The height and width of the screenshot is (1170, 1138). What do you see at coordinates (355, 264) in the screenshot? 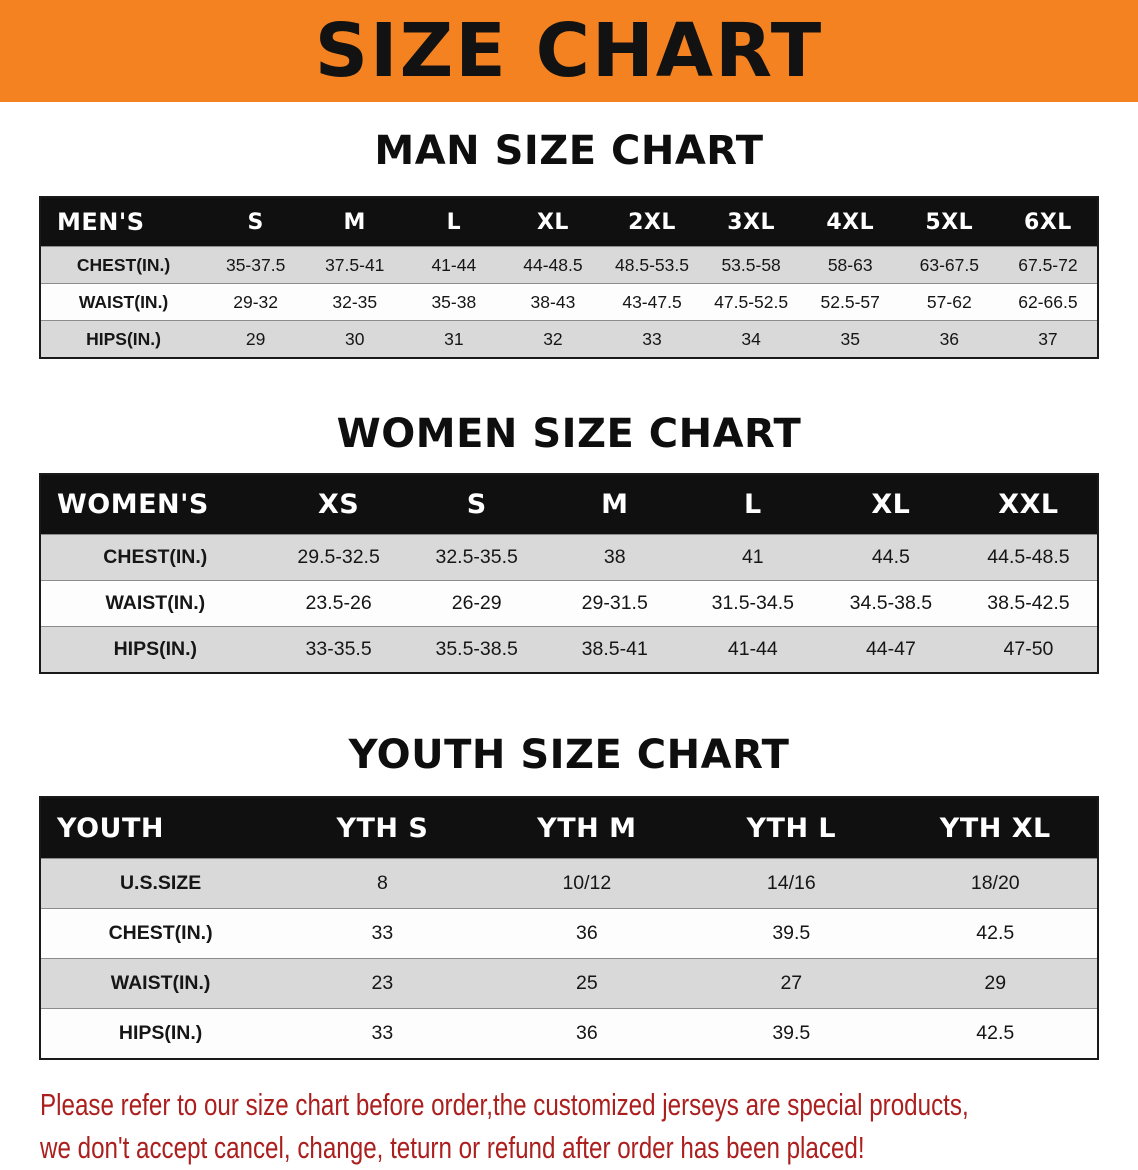
I see `size-value: 37.5-41` at bounding box center [355, 264].